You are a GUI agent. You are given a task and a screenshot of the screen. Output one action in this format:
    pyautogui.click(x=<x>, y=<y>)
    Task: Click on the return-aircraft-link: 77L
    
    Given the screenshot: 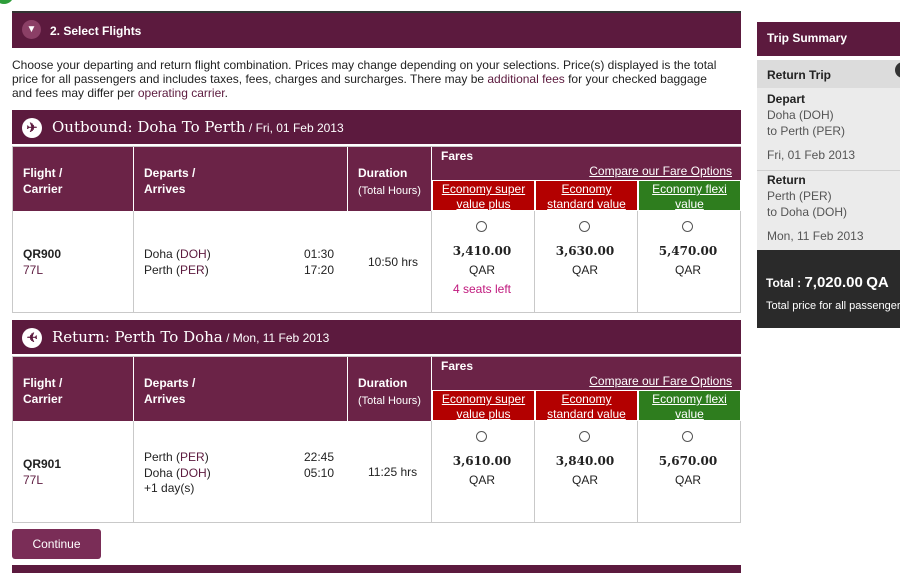 What is the action you would take?
    pyautogui.click(x=33, y=480)
    